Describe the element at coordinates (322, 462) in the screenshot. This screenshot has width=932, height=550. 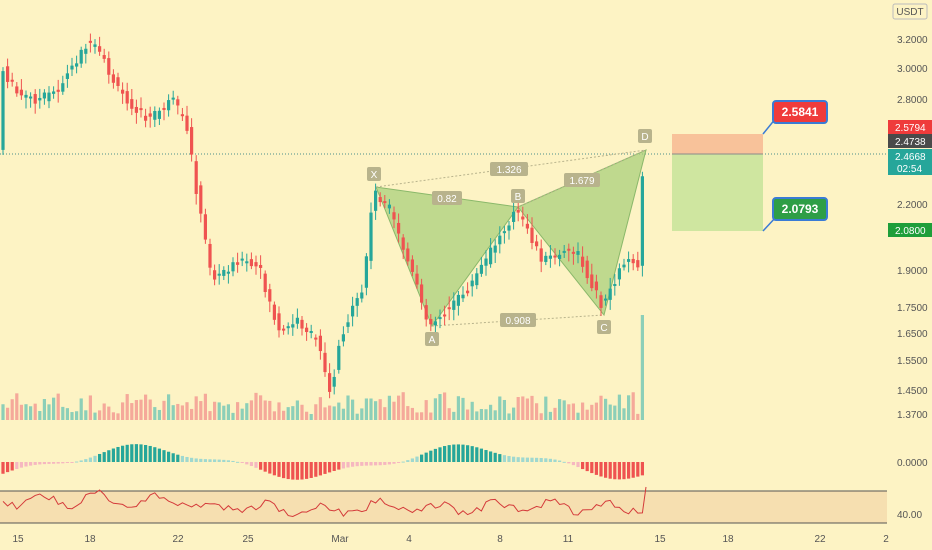
I see `macd-layer` at that location.